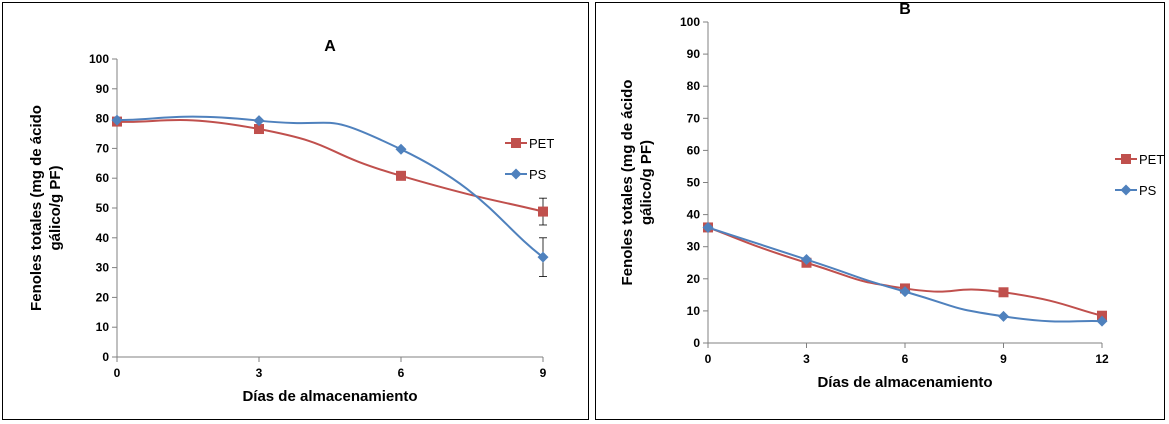  I want to click on x-tick-label: 12, so click(1102, 359).